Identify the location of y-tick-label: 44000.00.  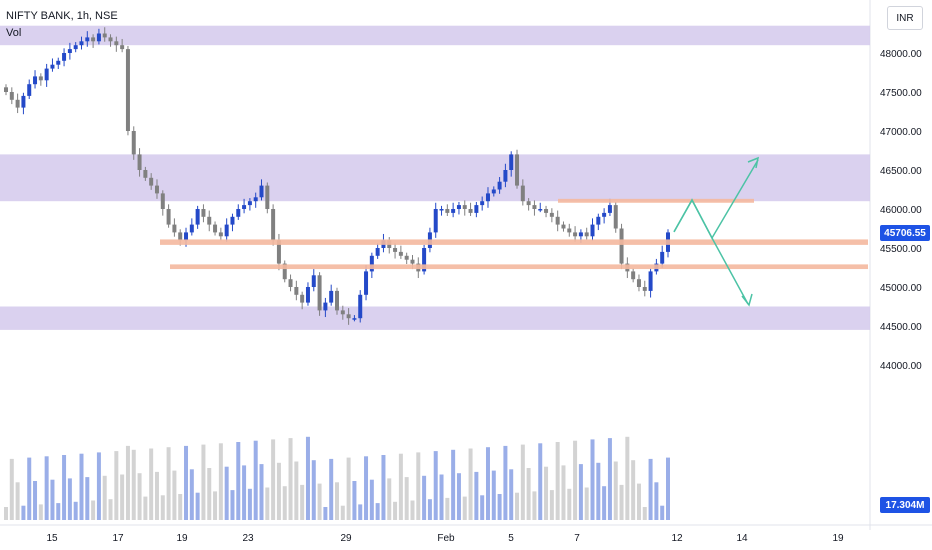
(901, 366).